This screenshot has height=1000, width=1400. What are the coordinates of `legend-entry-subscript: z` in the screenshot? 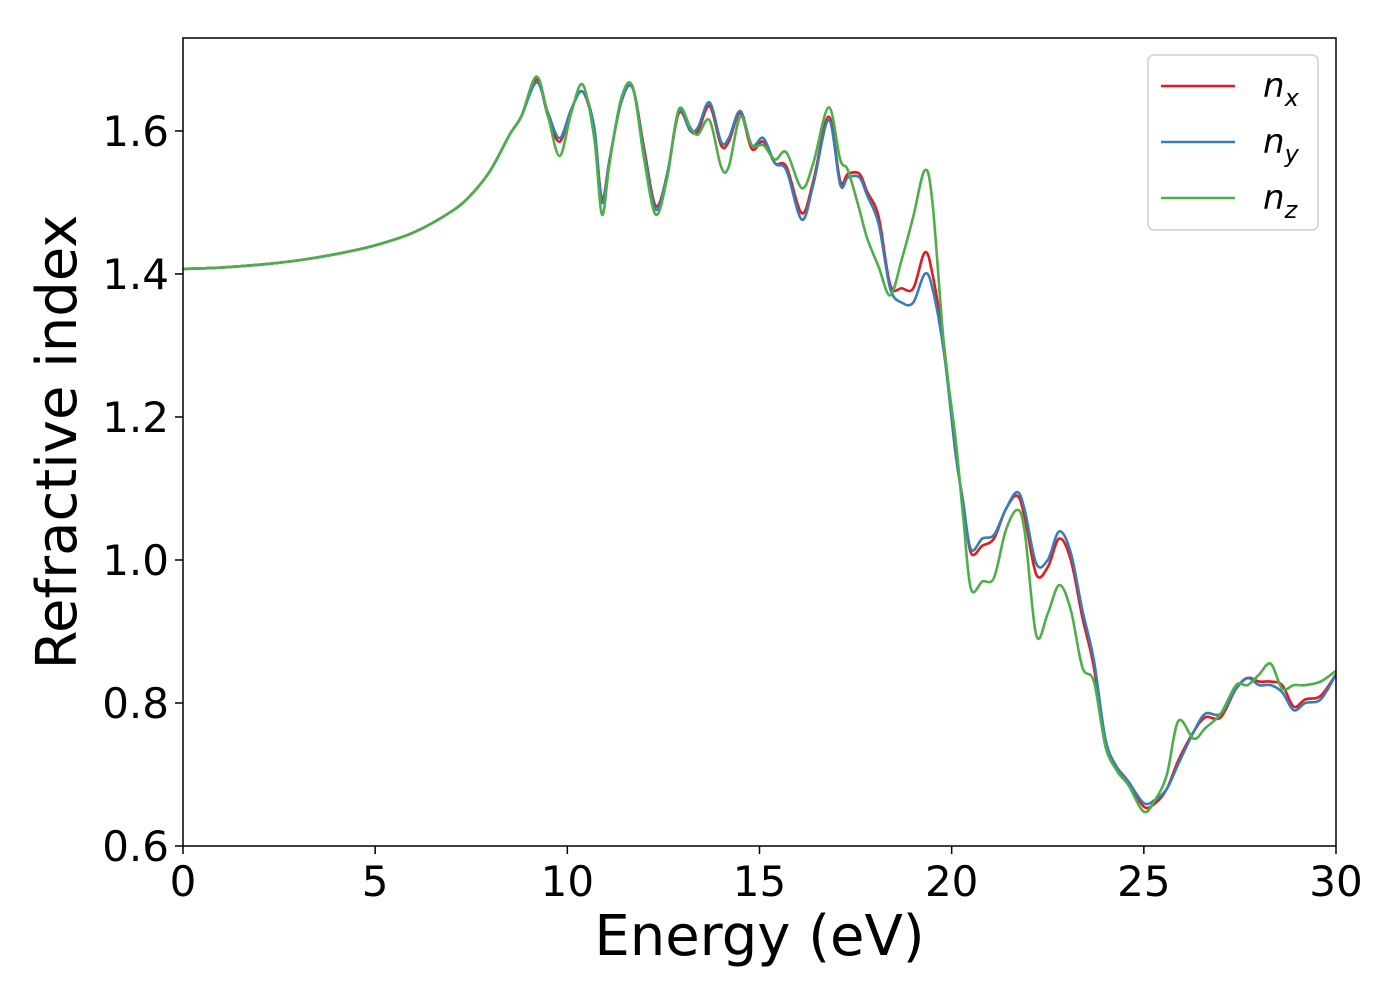 It's located at (1291, 210).